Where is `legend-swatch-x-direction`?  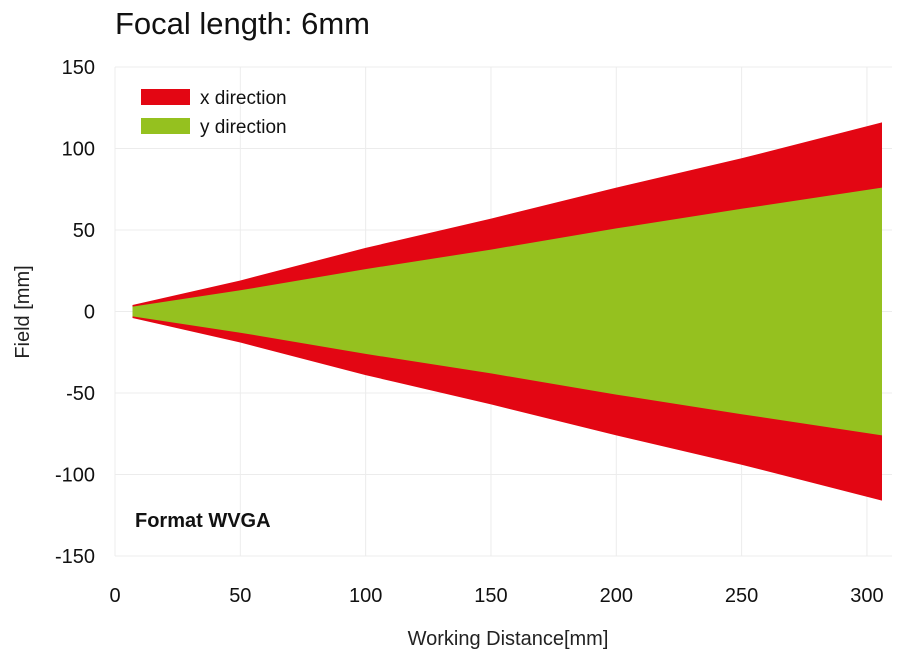
legend-swatch-x-direction is located at coordinates (165, 97).